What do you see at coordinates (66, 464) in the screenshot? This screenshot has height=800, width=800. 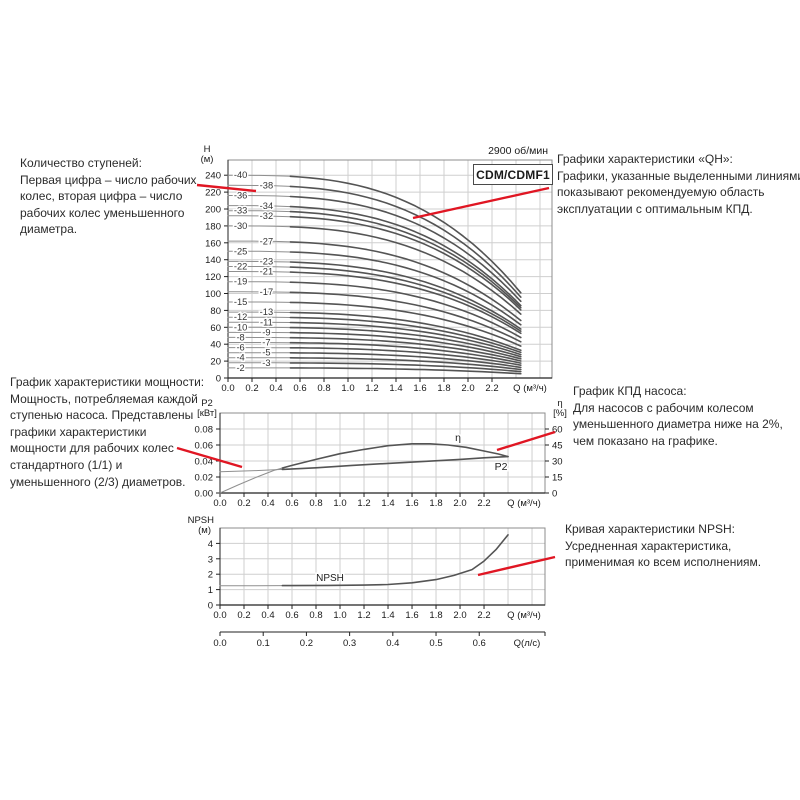 I see `annotation-line: стандартного (1/1) и` at bounding box center [66, 464].